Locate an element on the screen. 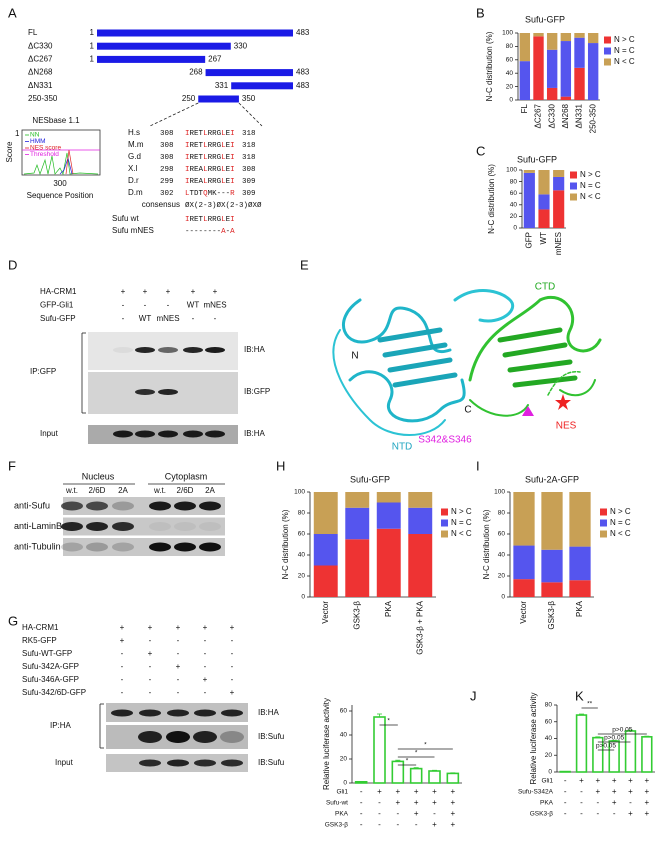 This screenshot has width=660, height=842. construct-start: 1 is located at coordinates (92, 45).